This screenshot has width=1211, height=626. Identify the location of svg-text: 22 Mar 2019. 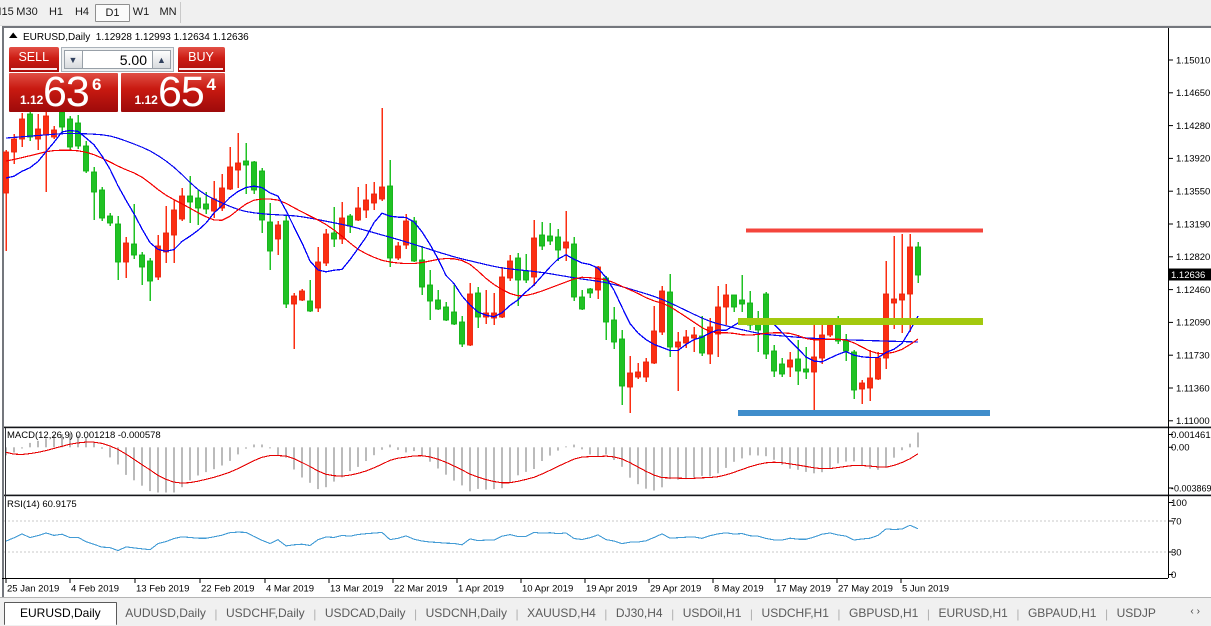
(420, 589).